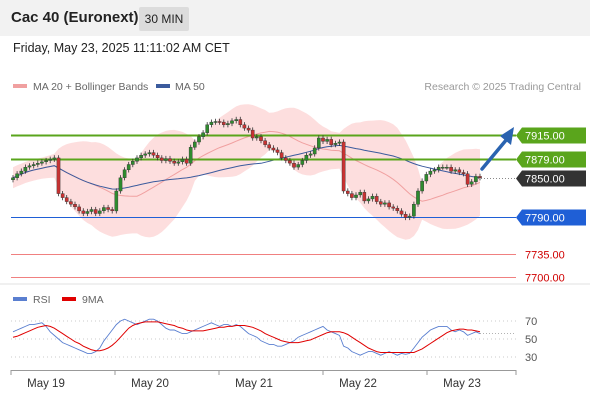 The image size is (590, 400). What do you see at coordinates (545, 256) in the screenshot?
I see `level-label-4: 7735.00` at bounding box center [545, 256].